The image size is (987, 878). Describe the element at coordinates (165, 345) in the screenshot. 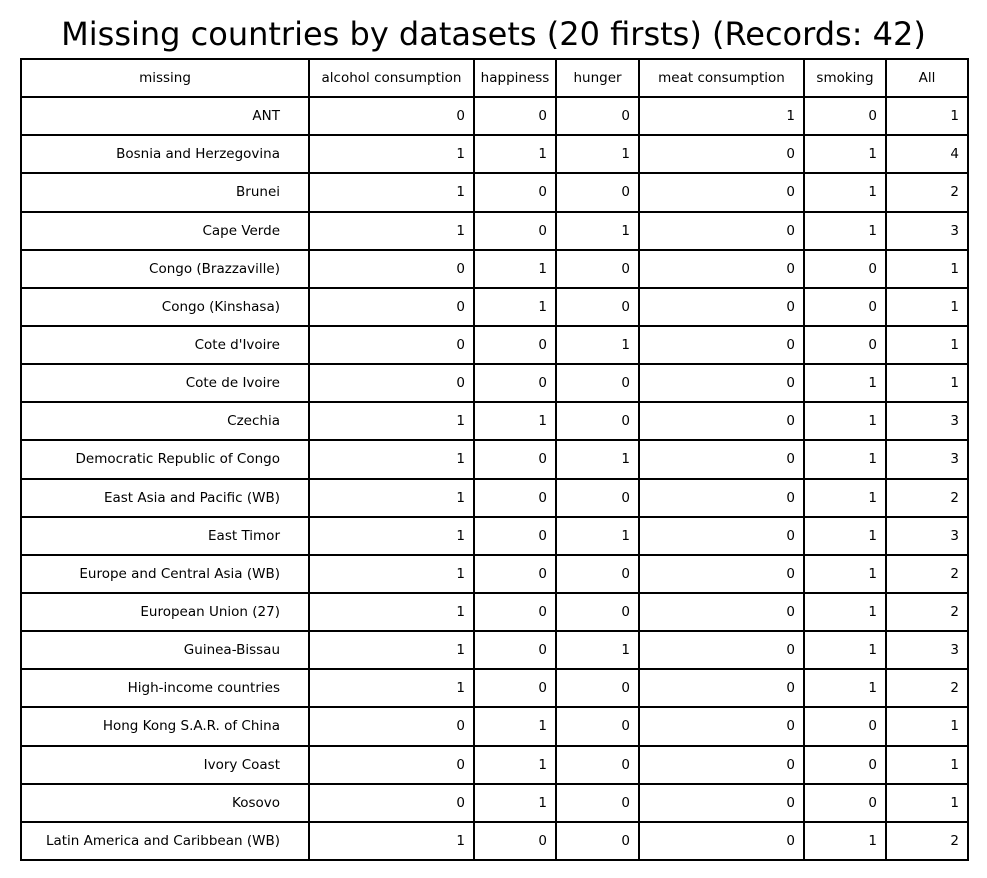

I see `row-label-cell: Cote d'Ivoire` at that location.